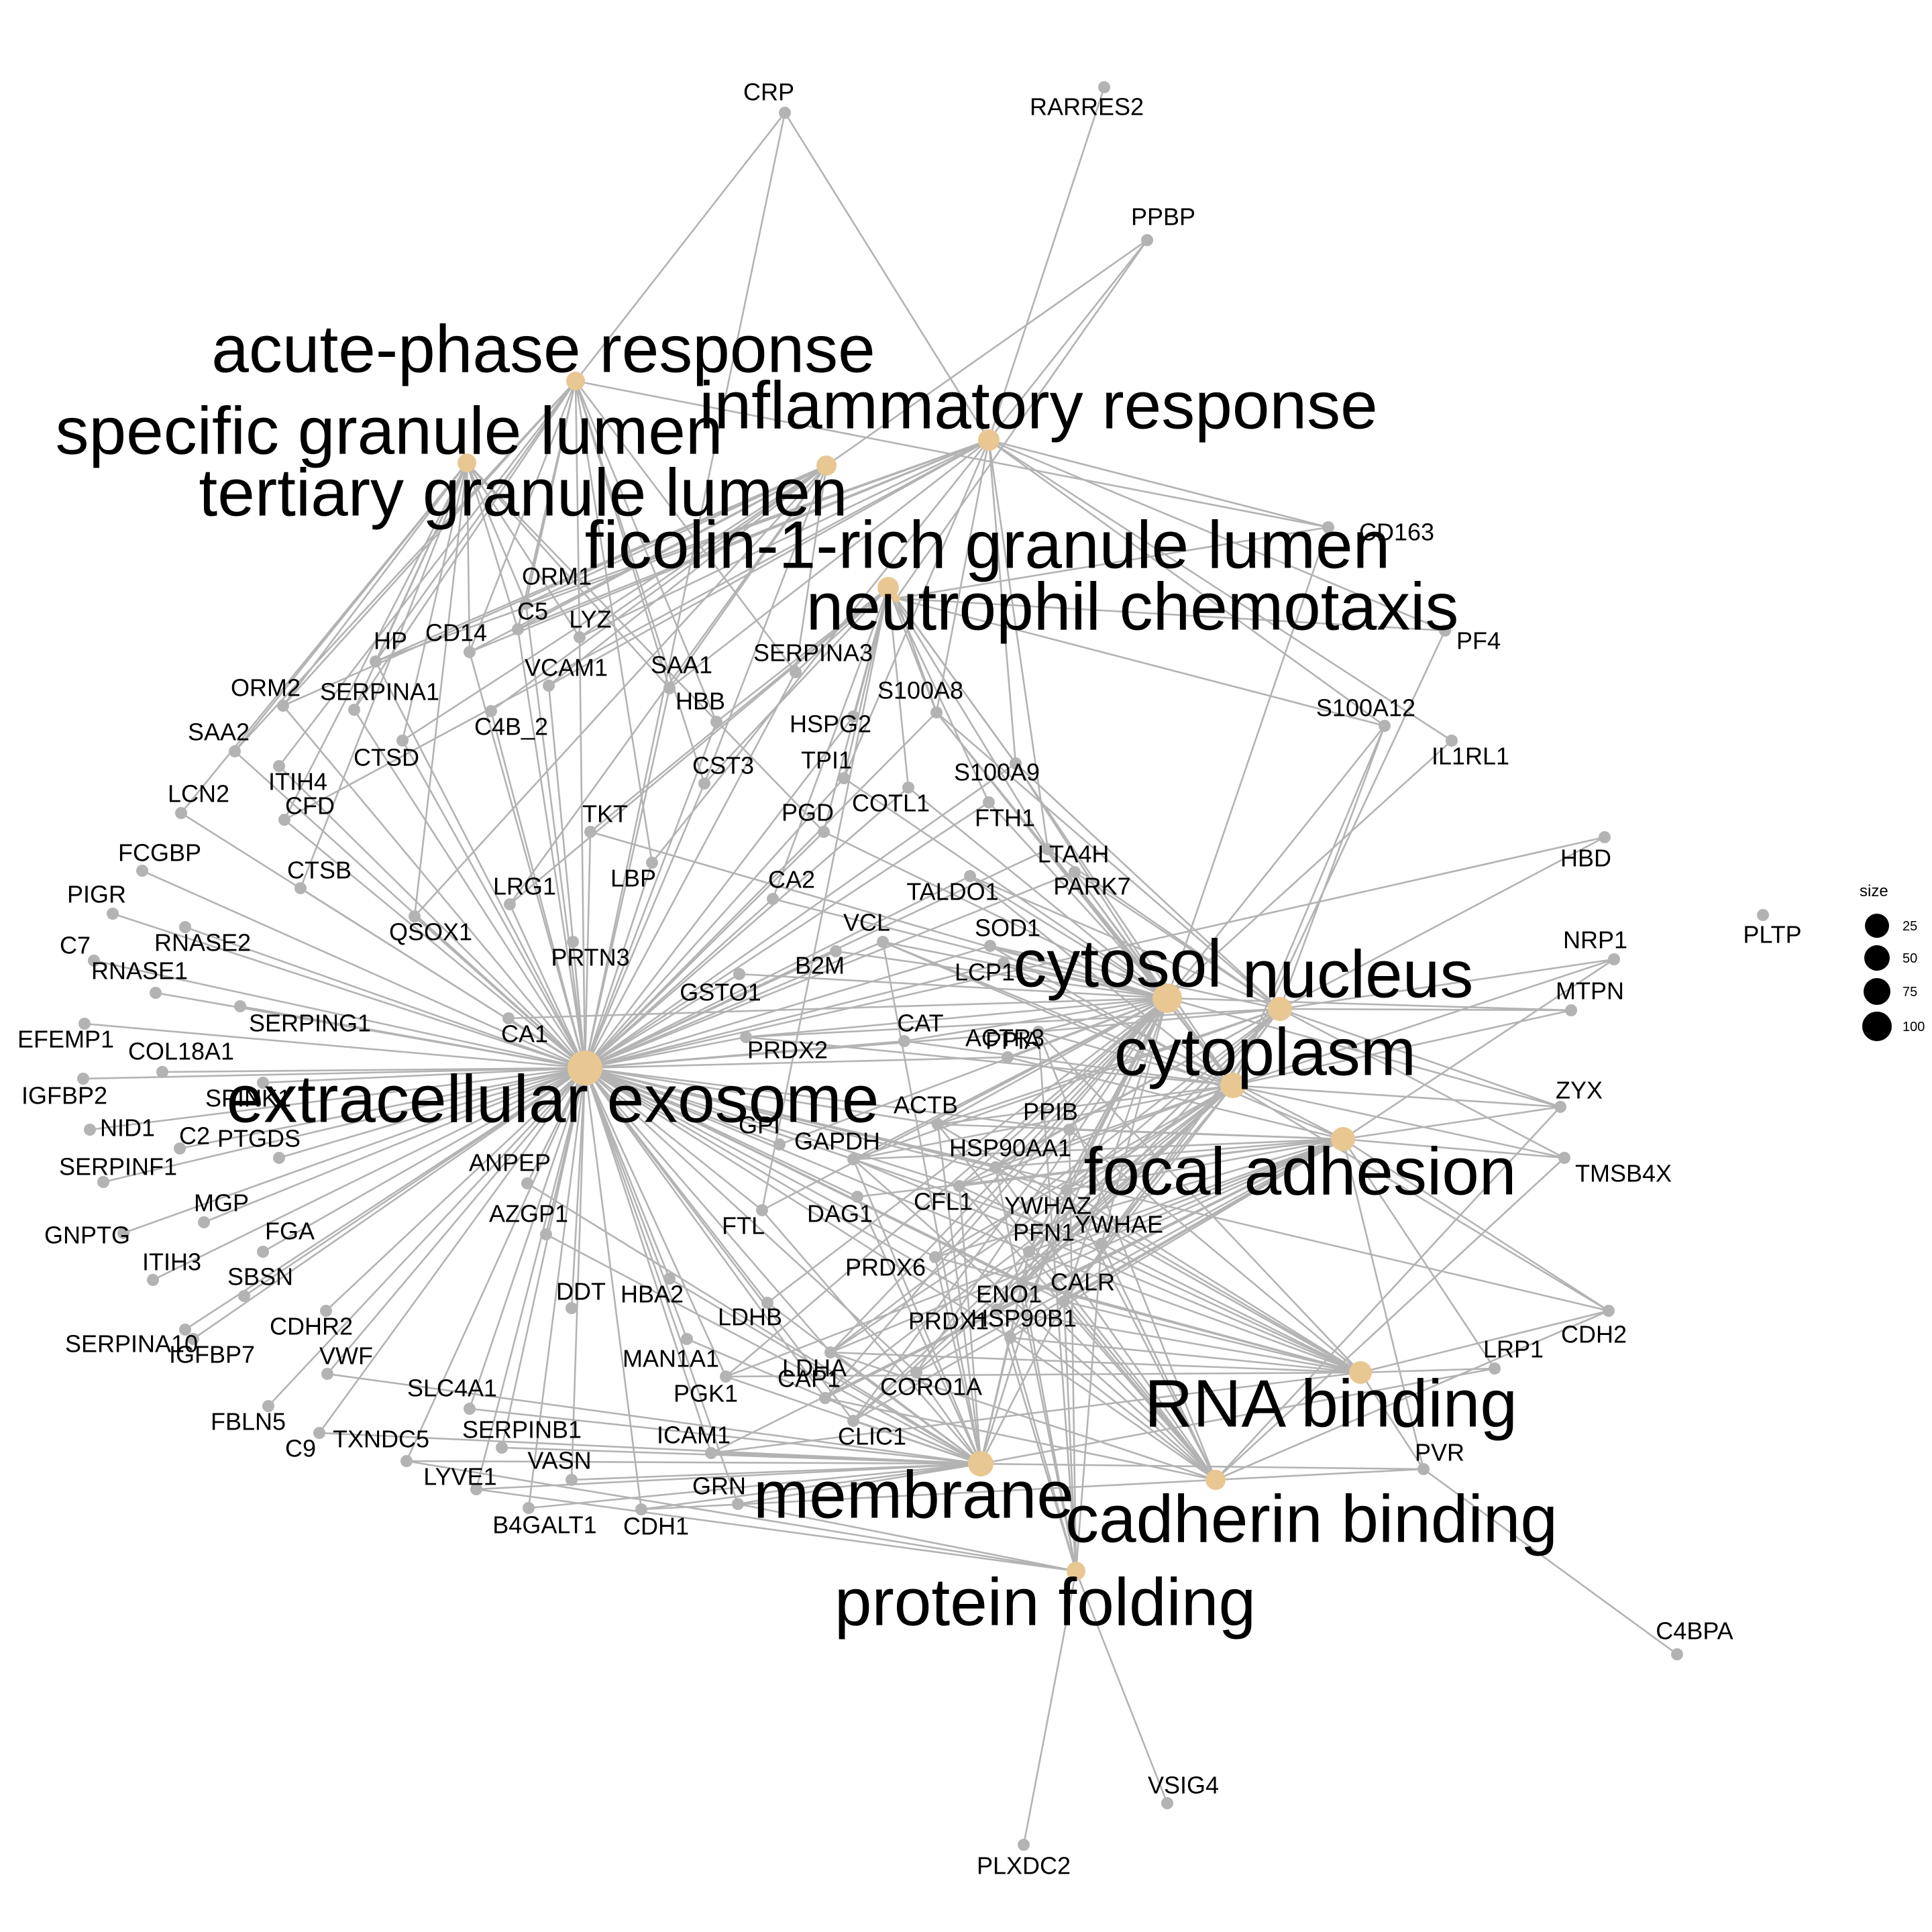 This screenshot has width=1932, height=1932. What do you see at coordinates (989, 1061) in the screenshot?
I see `edge-cytoplasm-prdx2` at bounding box center [989, 1061].